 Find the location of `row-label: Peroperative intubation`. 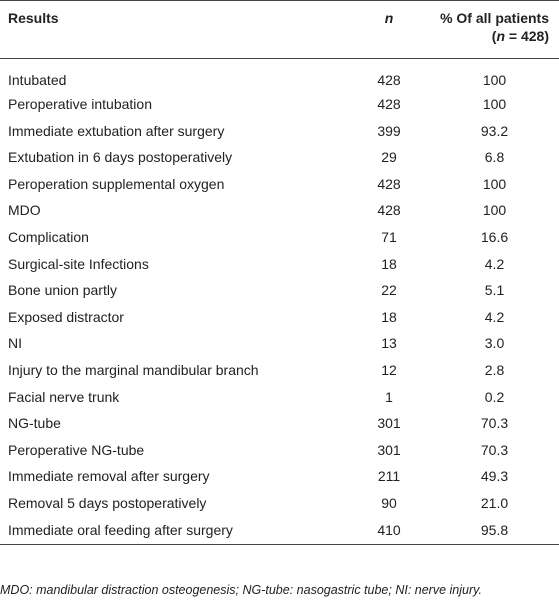

row-label: Peroperative intubation is located at coordinates (80, 104).